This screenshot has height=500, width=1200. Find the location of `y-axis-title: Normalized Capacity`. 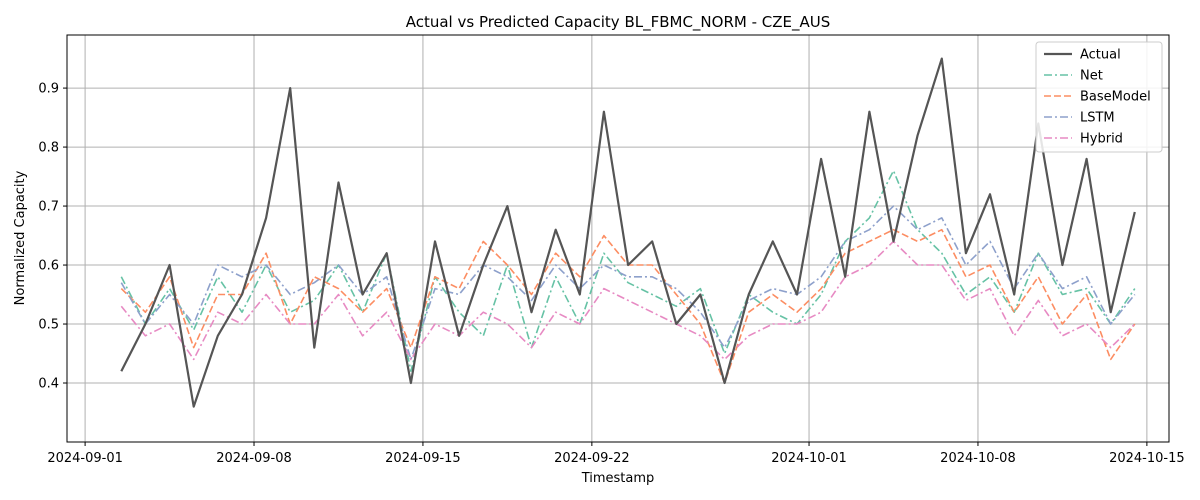

y-axis-title: Normalized Capacity is located at coordinates (20, 237).